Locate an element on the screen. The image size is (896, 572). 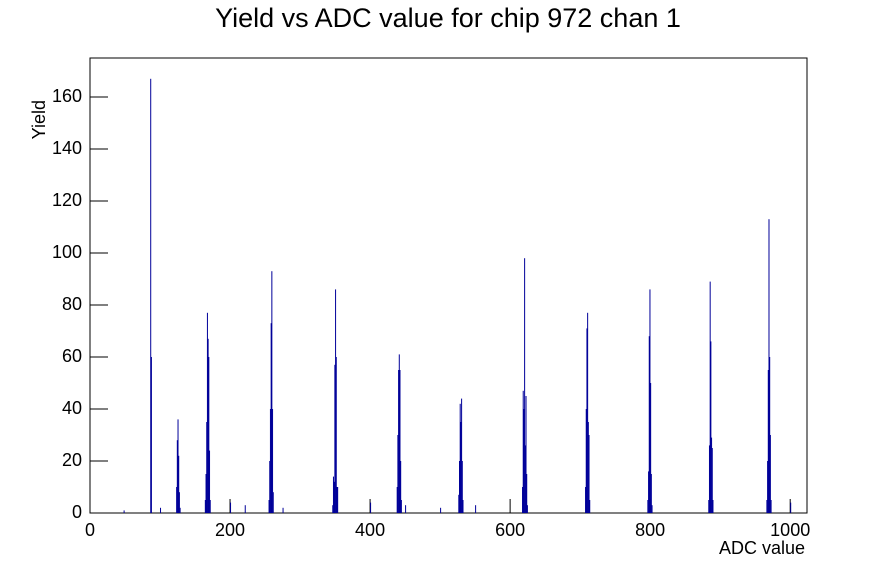
x-tick-label: 1000 is located at coordinates (790, 530).